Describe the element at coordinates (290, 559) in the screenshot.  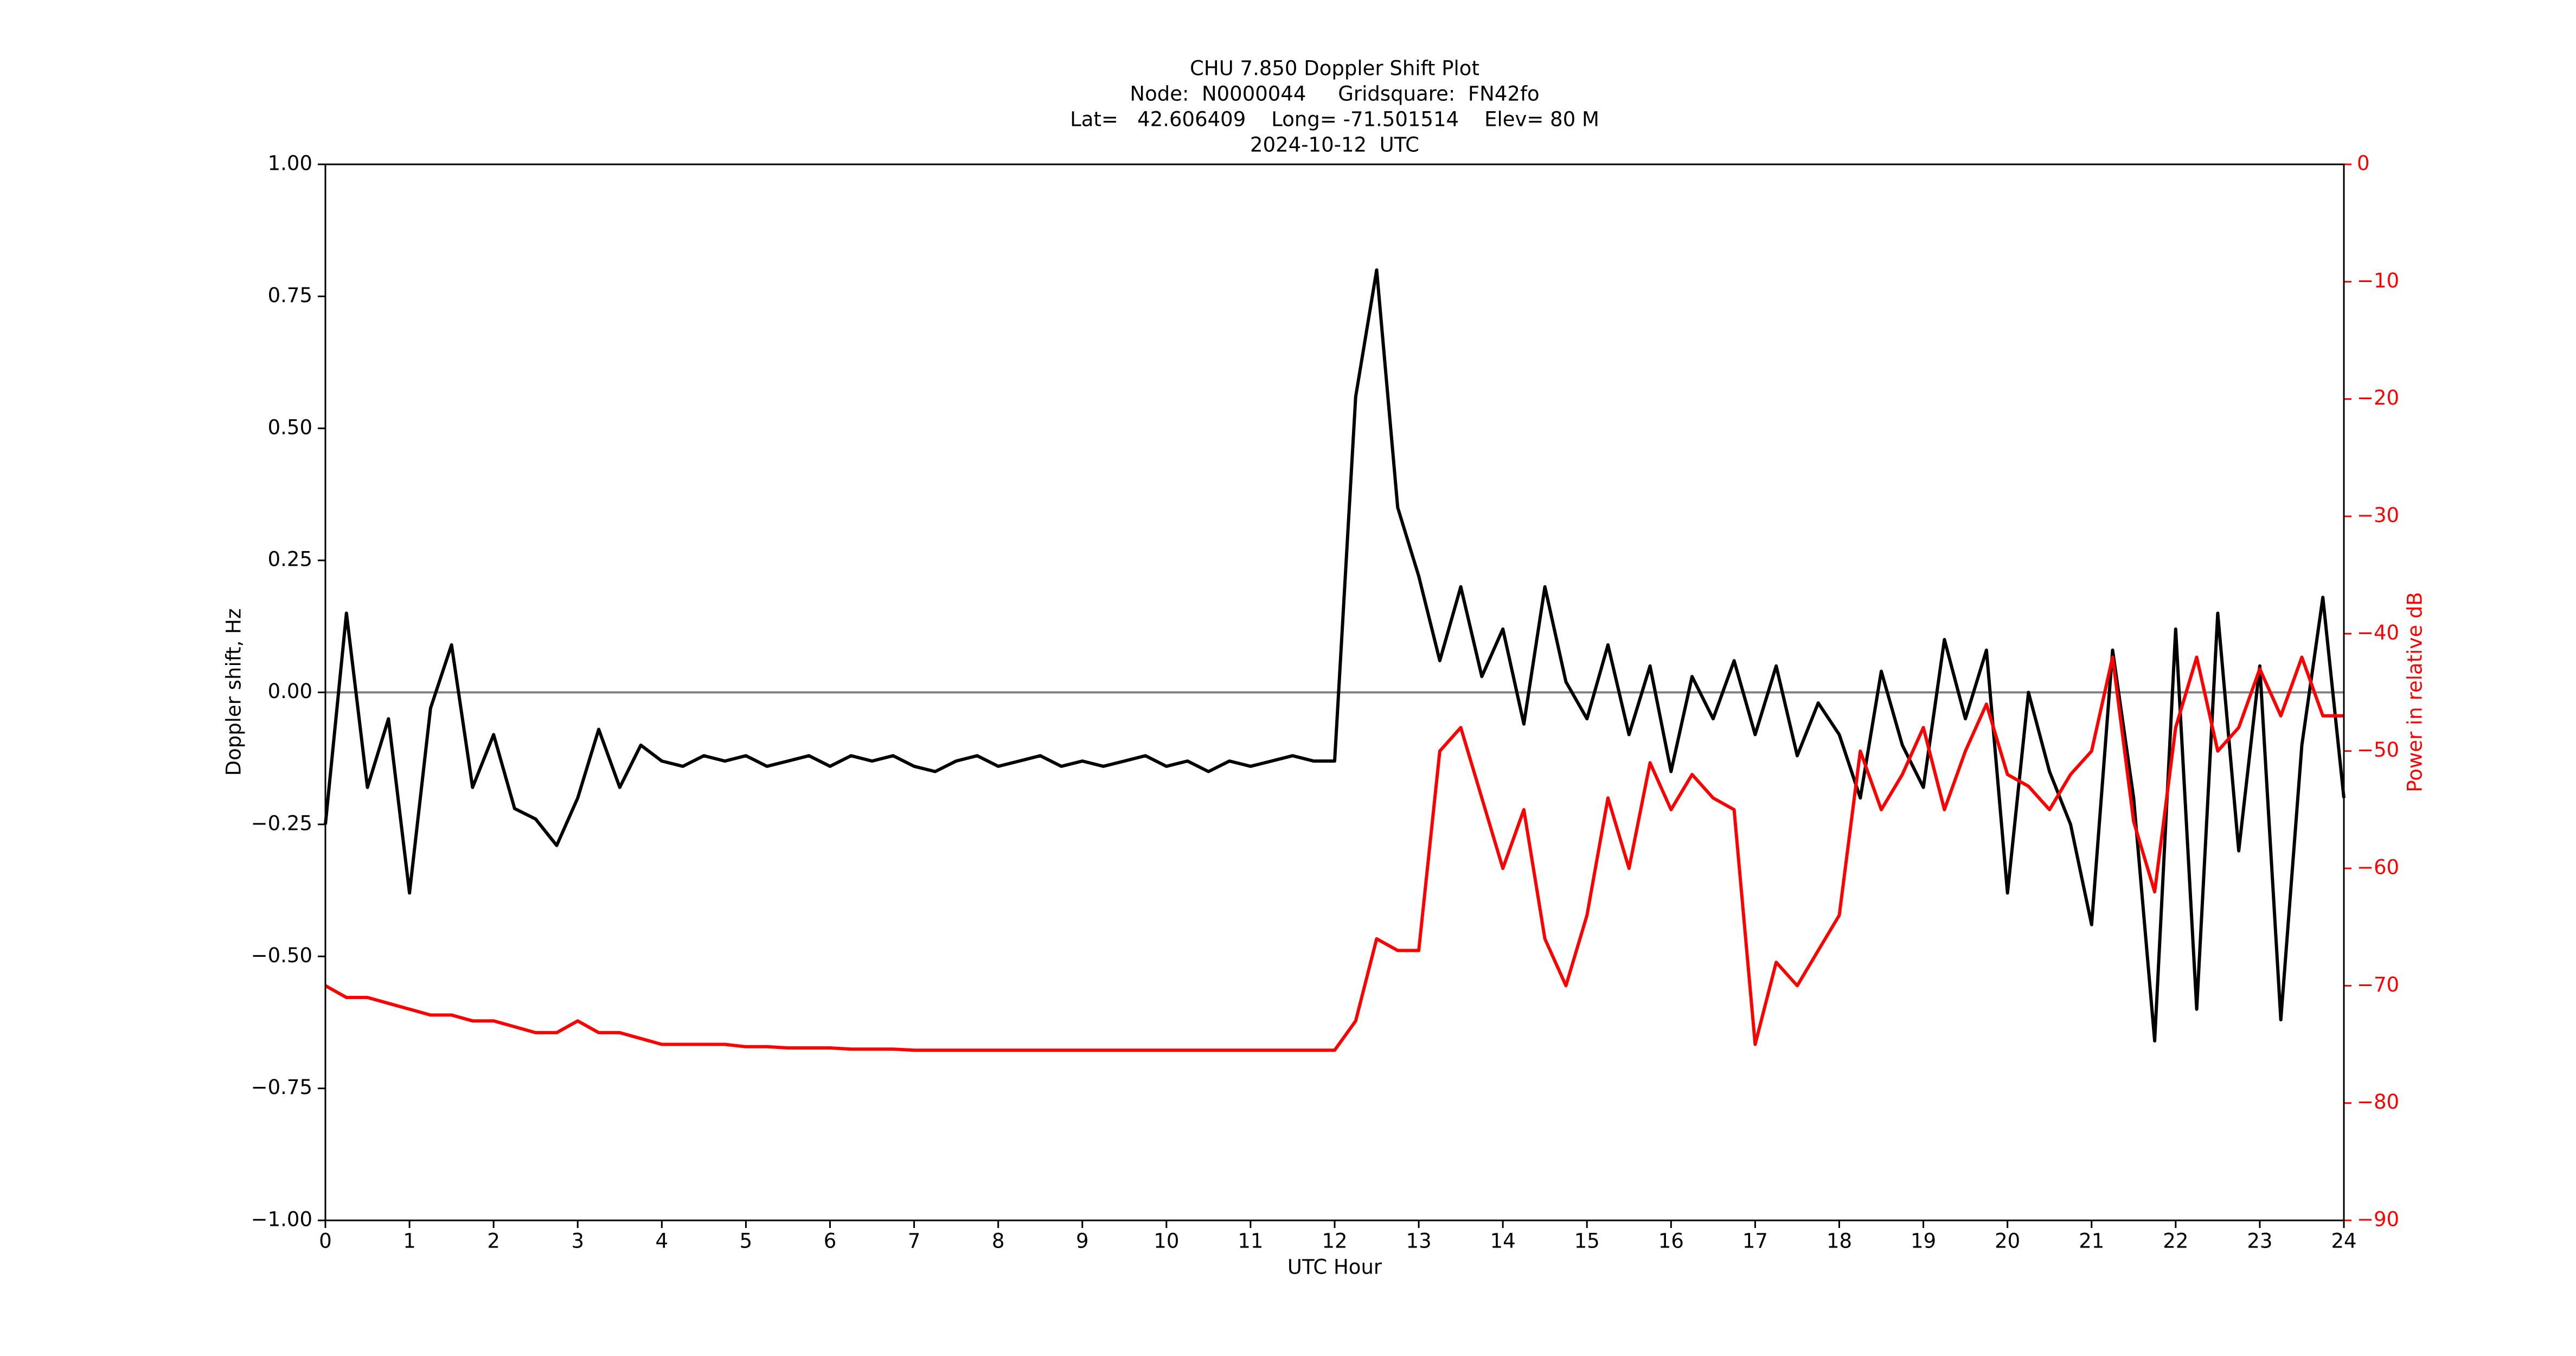
I see `y-tick-label: 0.25` at that location.